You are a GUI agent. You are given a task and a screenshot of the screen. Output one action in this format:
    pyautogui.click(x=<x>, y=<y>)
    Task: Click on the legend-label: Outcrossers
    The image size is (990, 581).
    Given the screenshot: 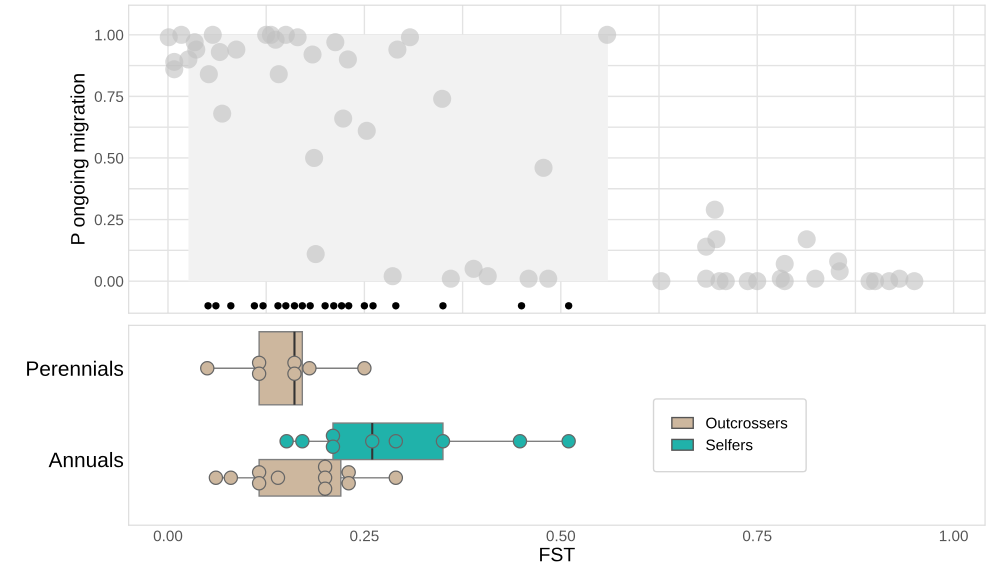 What is the action you would take?
    pyautogui.click(x=747, y=423)
    